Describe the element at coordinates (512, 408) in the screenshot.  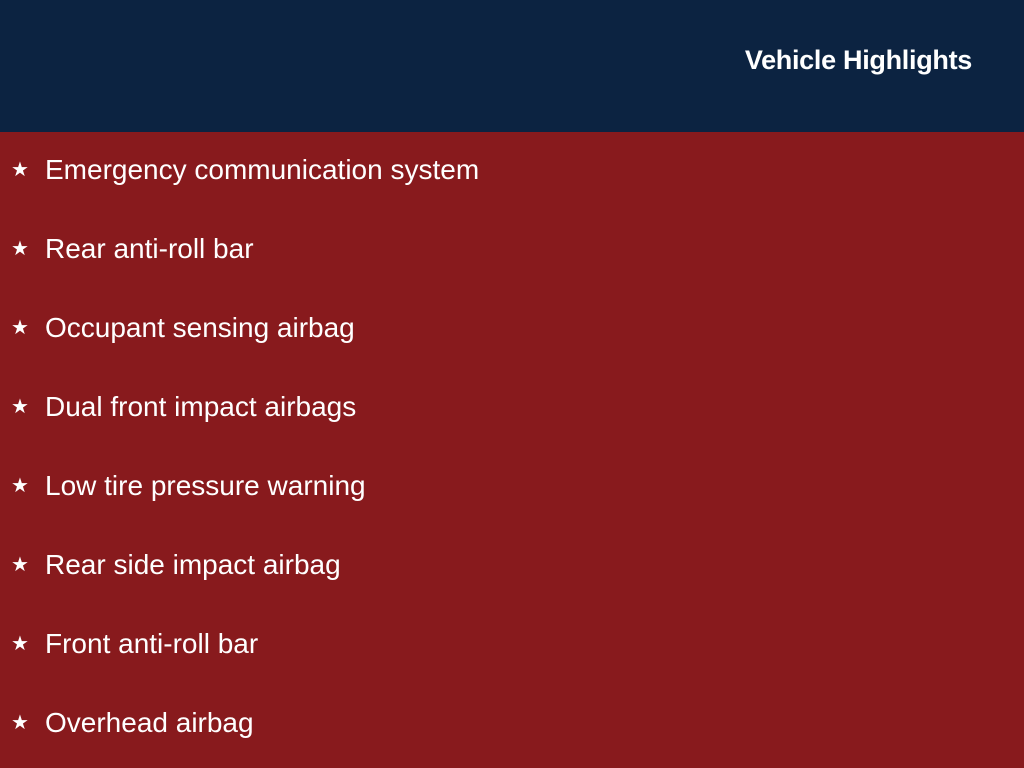
I see `list-item: ★ Dual front impact airbags` at that location.